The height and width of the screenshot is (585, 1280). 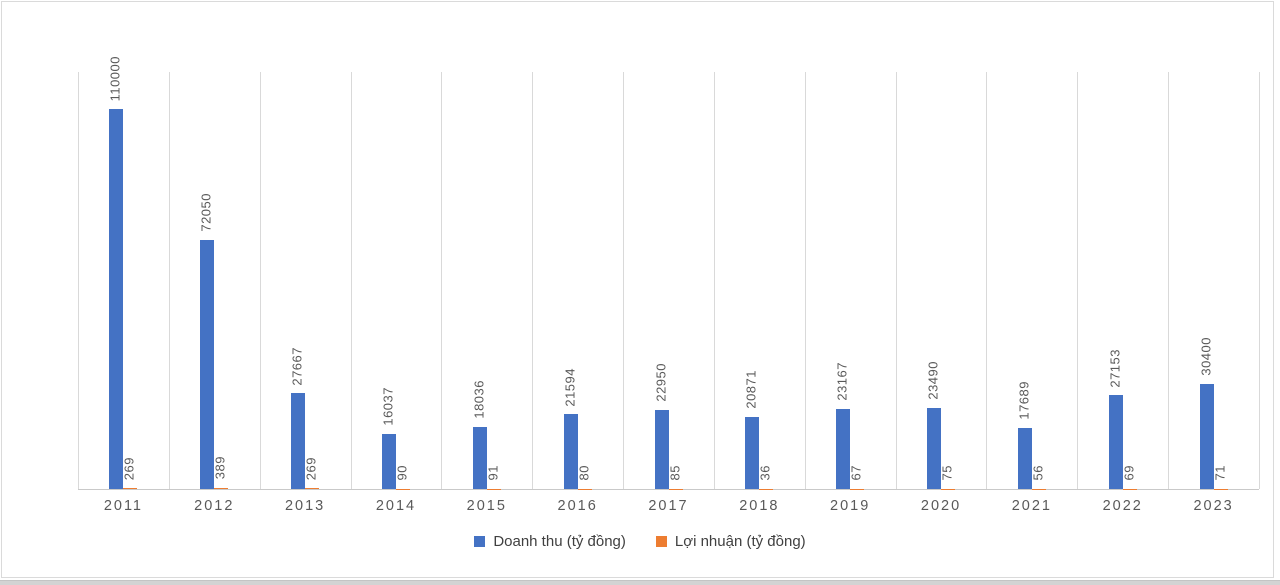 I want to click on profit-value-label-2016: 80, so click(x=584, y=473).